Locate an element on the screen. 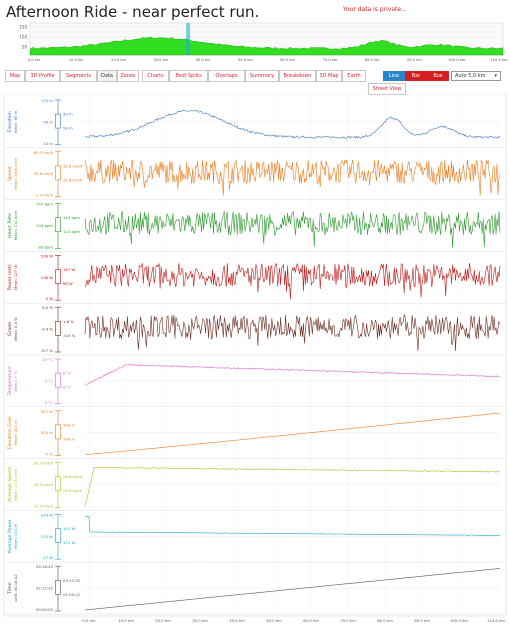  time-median-value: 02:12:32 is located at coordinates (45, 588).